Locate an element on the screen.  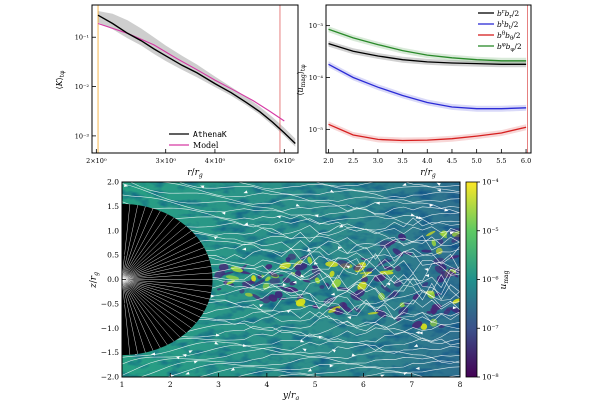
x-tick-label: 3×10⁰ is located at coordinates (165, 161).